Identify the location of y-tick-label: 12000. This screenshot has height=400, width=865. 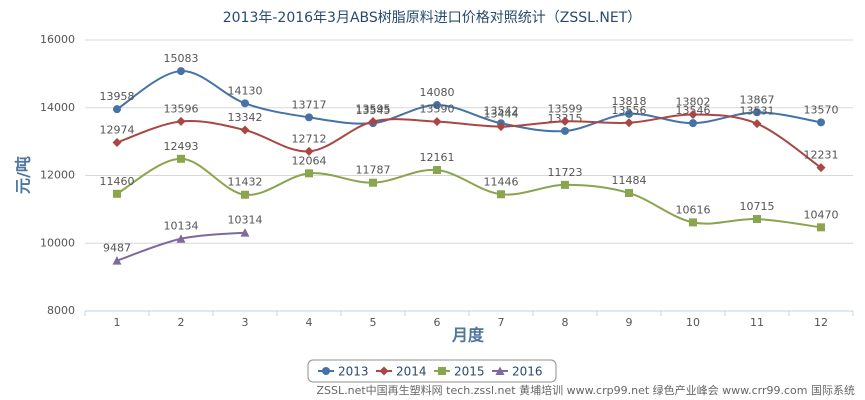
(57, 175).